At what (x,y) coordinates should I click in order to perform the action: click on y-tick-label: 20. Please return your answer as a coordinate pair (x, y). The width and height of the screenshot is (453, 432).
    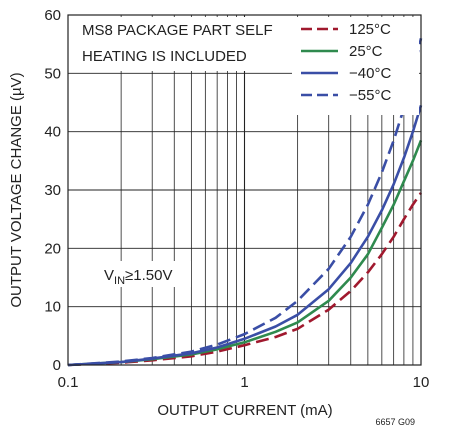
    Looking at the image, I should click on (52, 248).